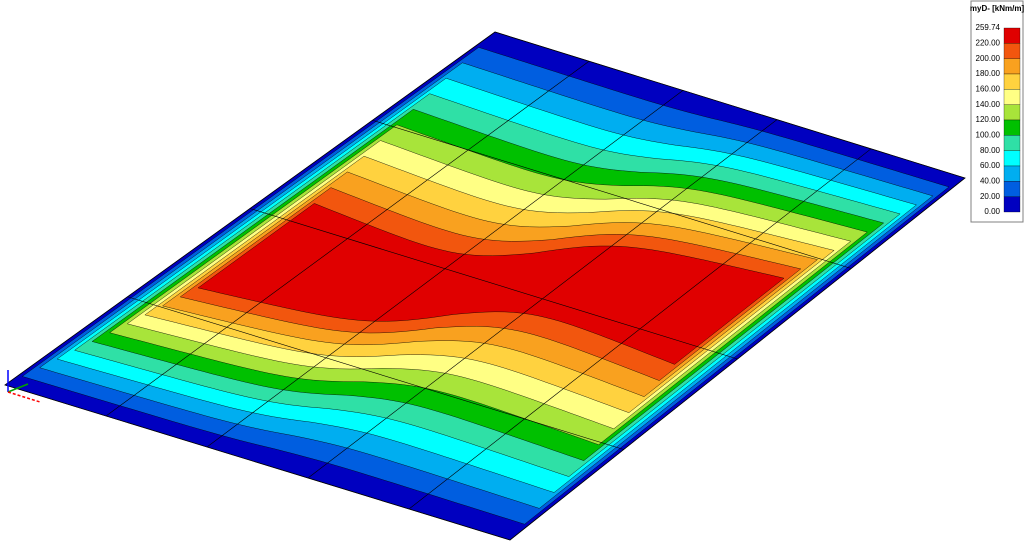  What do you see at coordinates (990, 165) in the screenshot?
I see `legend-label: 60.00` at bounding box center [990, 165].